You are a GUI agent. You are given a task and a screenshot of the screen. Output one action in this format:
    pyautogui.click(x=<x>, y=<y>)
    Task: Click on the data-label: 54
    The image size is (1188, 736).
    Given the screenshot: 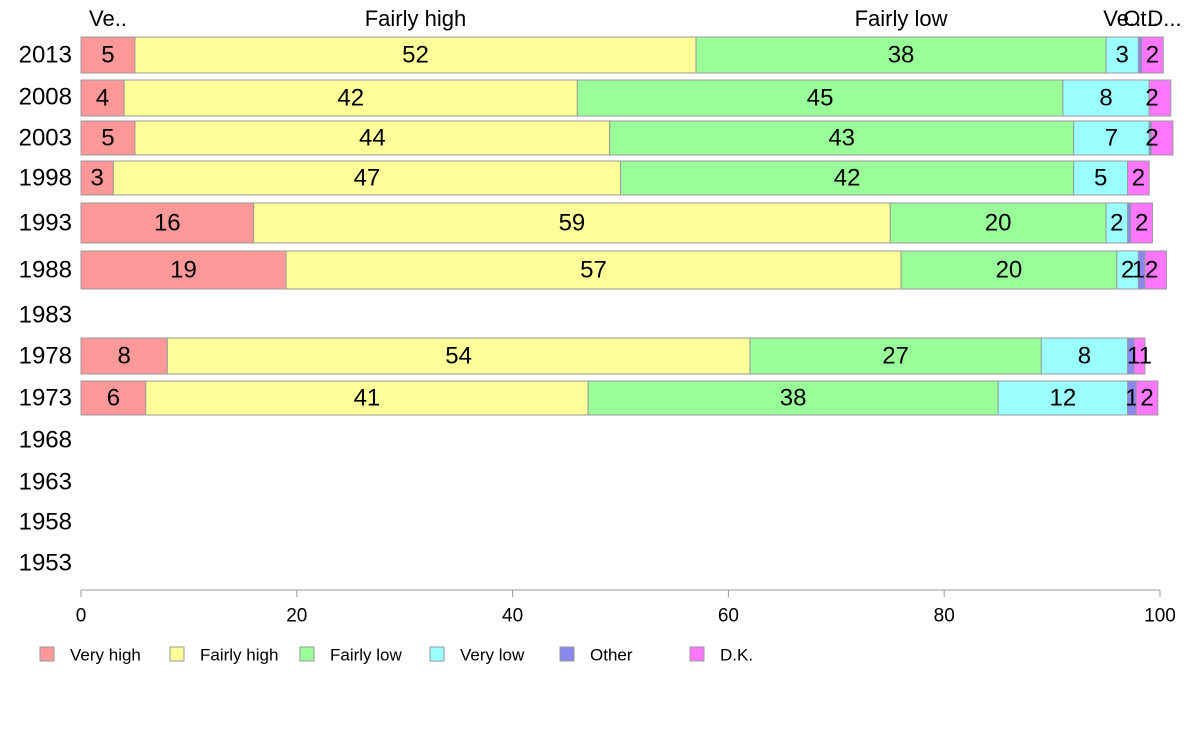 What is the action you would take?
    pyautogui.click(x=458, y=356)
    